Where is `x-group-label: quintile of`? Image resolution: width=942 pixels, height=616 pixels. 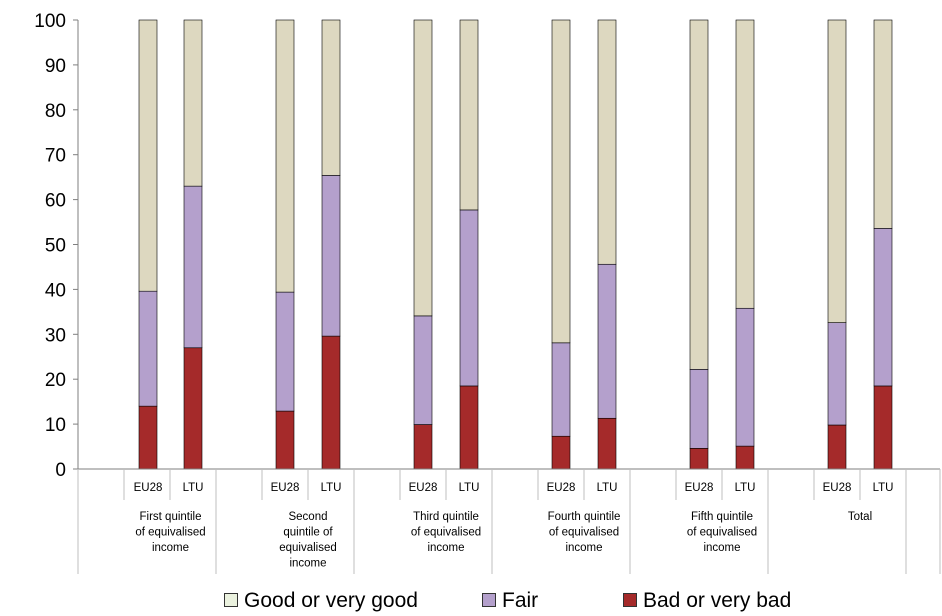
x-group-label: quintile of is located at coordinates (308, 533).